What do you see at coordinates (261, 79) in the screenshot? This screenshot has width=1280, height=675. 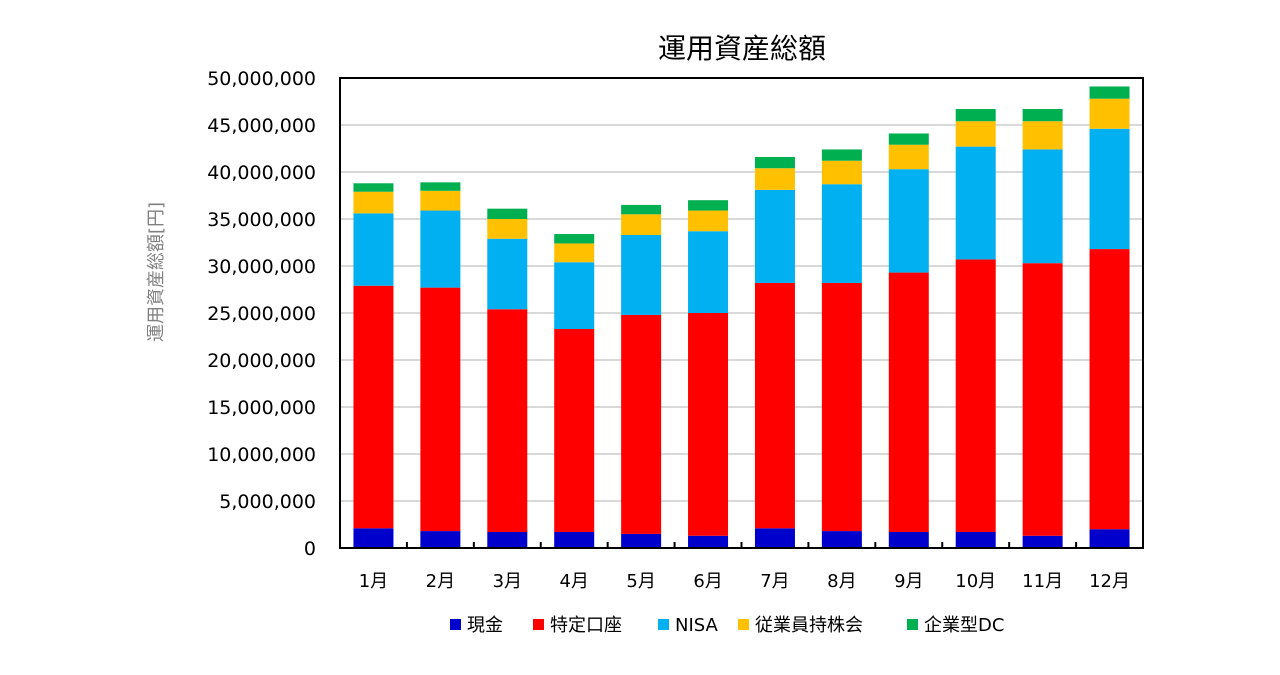 I see `y-tick-label: 50,000,000` at bounding box center [261, 79].